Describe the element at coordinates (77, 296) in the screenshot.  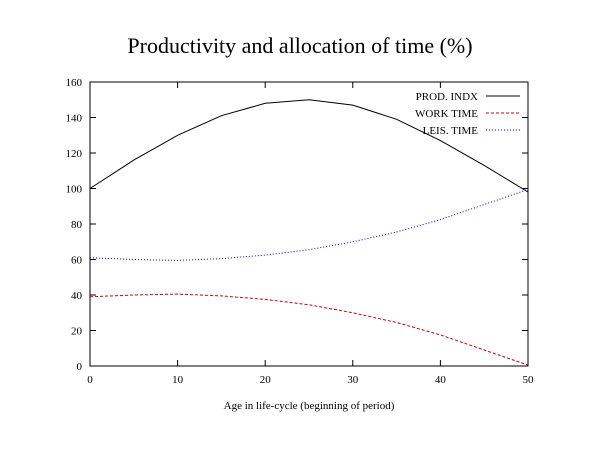
I see `y-tick-label: 40` at that location.